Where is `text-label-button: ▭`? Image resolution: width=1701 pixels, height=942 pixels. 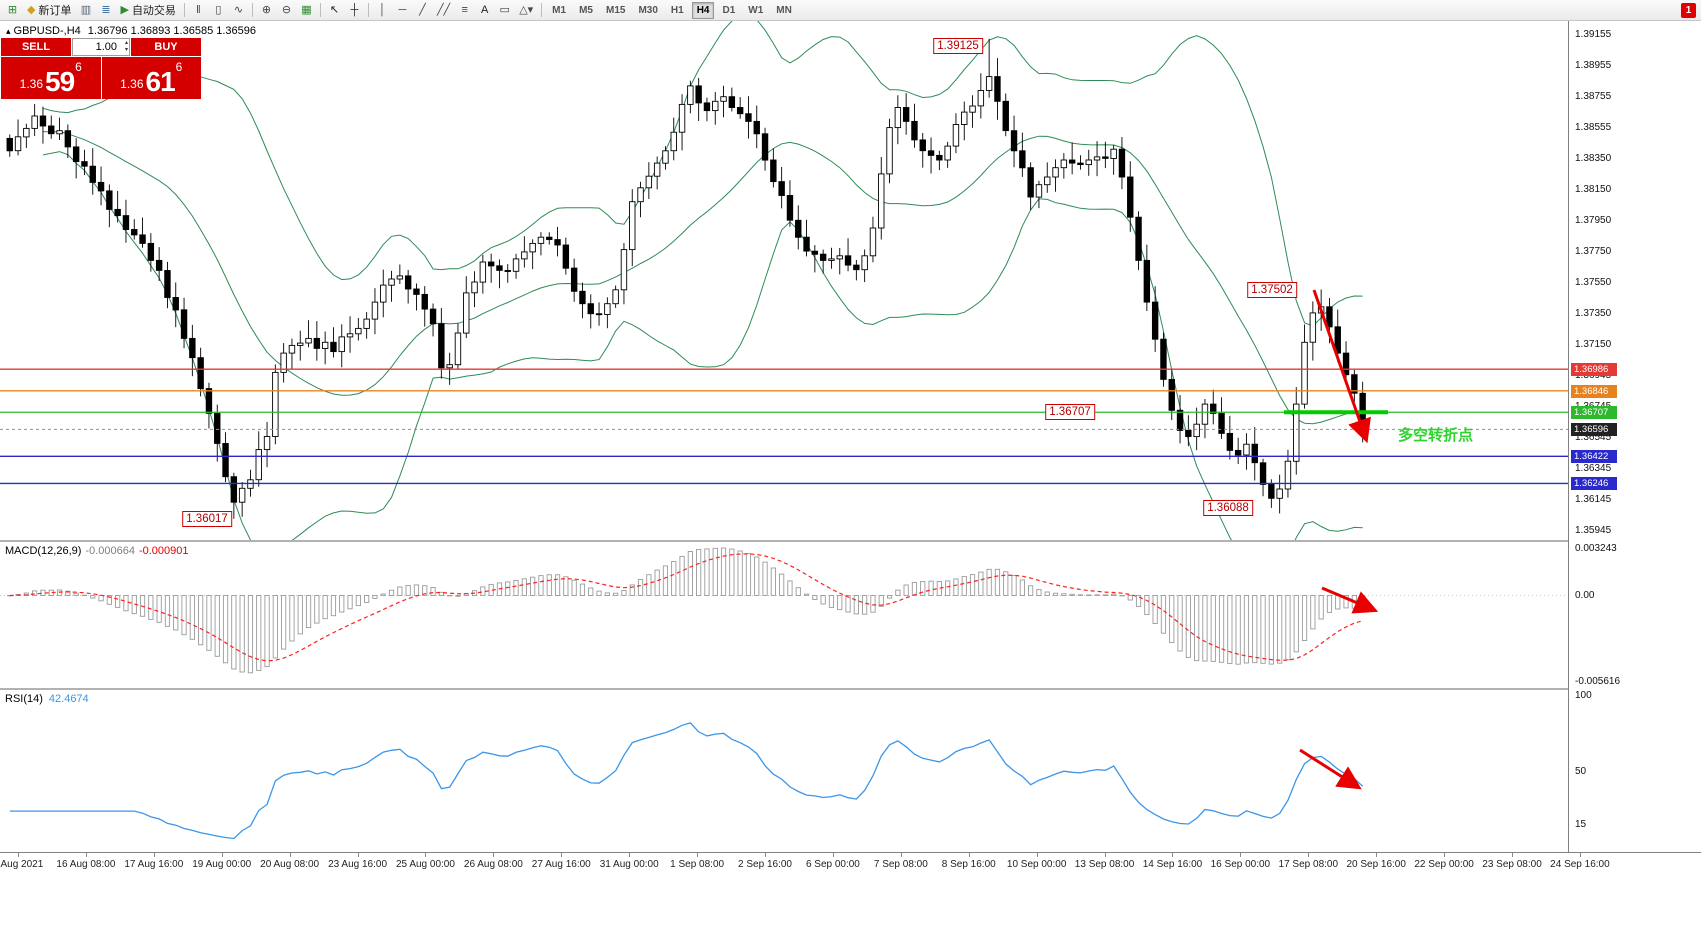
text-label-button: ▭ is located at coordinates (504, 10).